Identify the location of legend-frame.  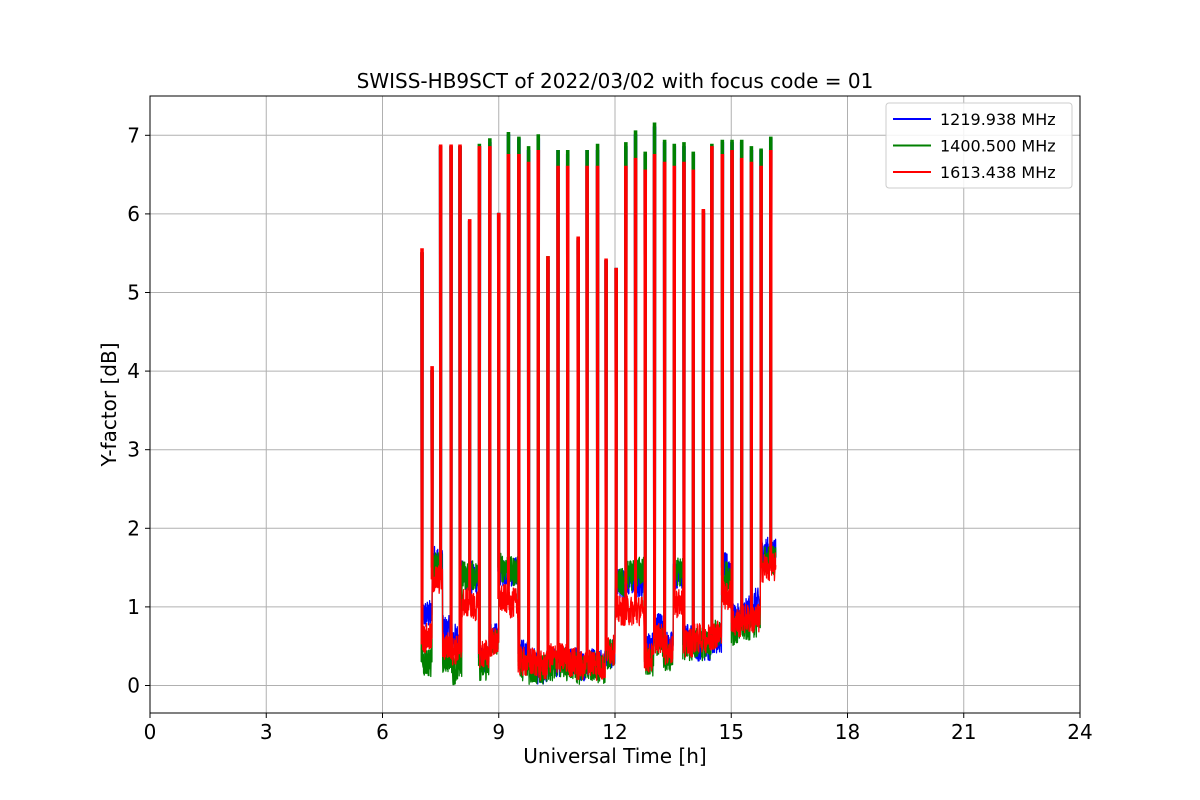
(979, 145).